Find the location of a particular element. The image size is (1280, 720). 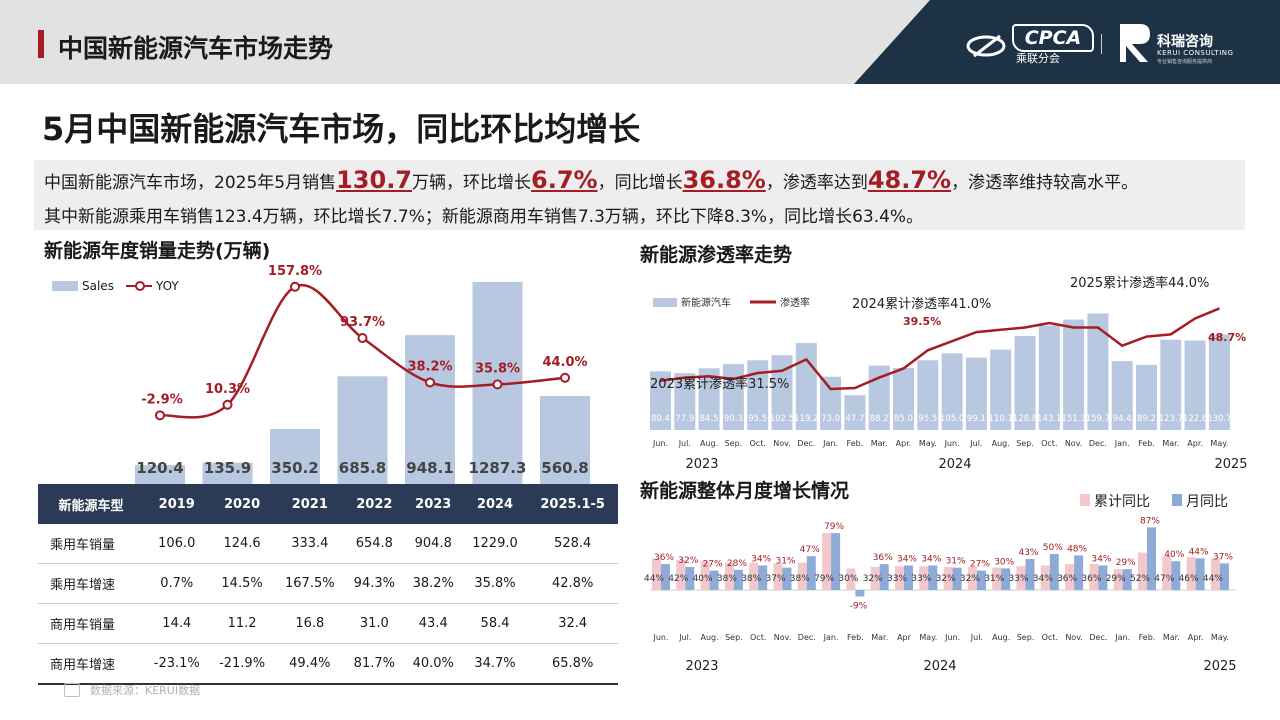

penetration-chart-title: 新能源渗透率走势 is located at coordinates (716, 255).